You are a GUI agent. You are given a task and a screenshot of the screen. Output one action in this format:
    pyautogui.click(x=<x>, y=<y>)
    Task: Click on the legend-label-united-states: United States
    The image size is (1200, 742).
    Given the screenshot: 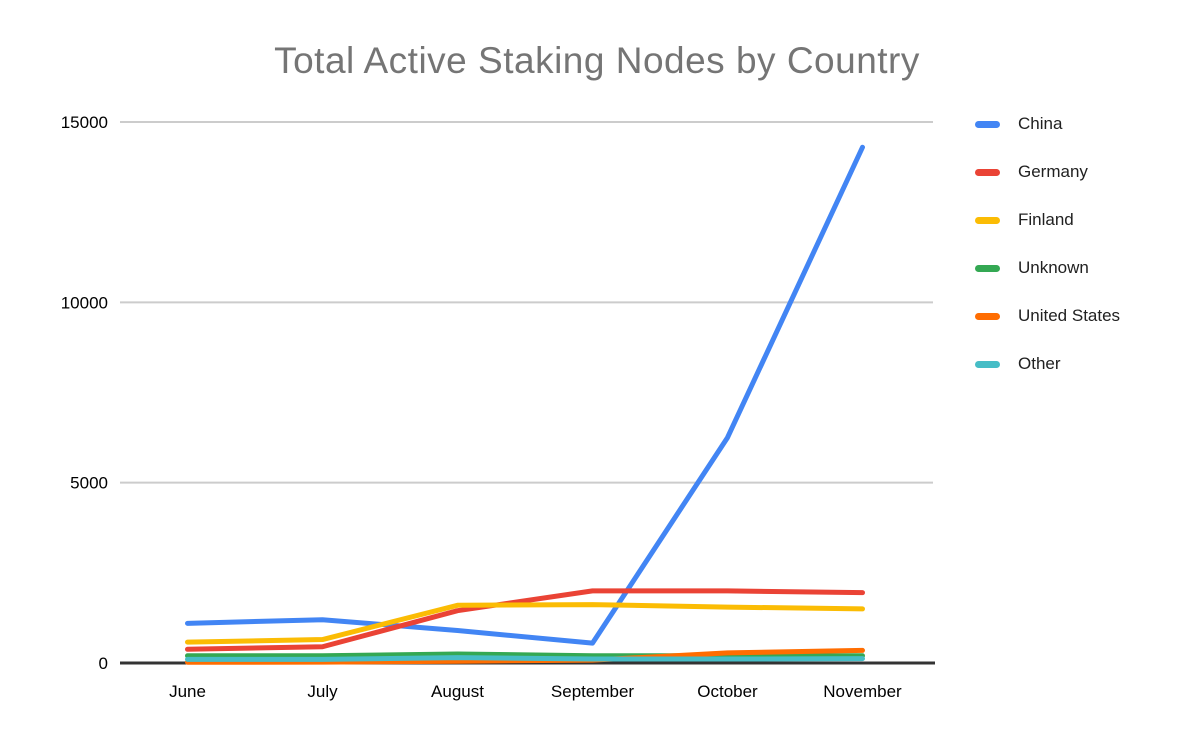 What is the action you would take?
    pyautogui.click(x=1069, y=315)
    